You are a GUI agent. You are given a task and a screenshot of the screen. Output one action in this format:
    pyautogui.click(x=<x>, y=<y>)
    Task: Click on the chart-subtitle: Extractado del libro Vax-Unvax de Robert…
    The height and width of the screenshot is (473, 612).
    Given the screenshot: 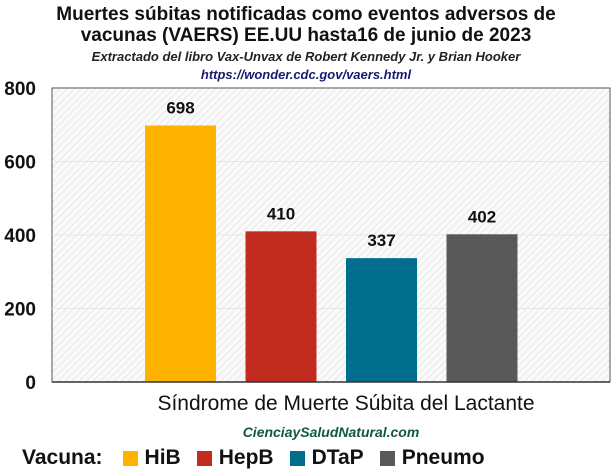 What is the action you would take?
    pyautogui.click(x=306, y=56)
    